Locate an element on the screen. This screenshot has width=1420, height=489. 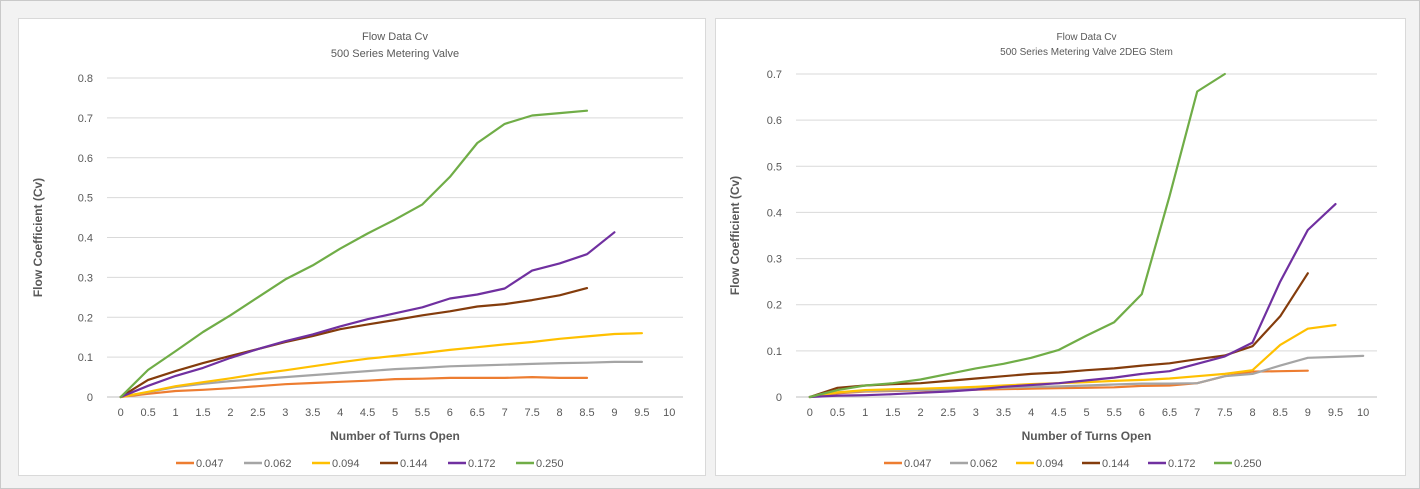
series-line-0.094 is located at coordinates (381, 365).